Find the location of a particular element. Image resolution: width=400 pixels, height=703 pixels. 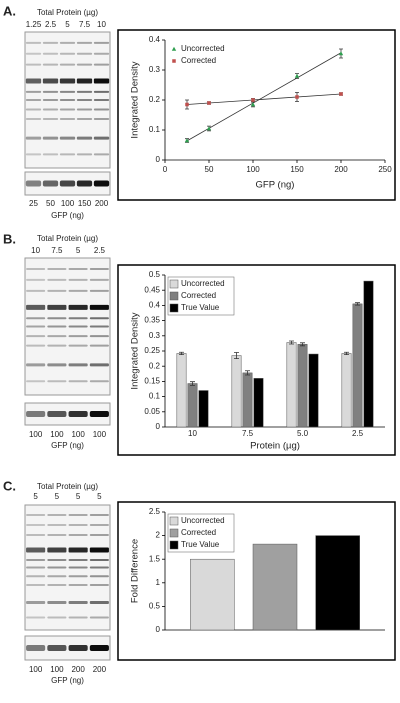

x-tick-label: 250 is located at coordinates (385, 169).